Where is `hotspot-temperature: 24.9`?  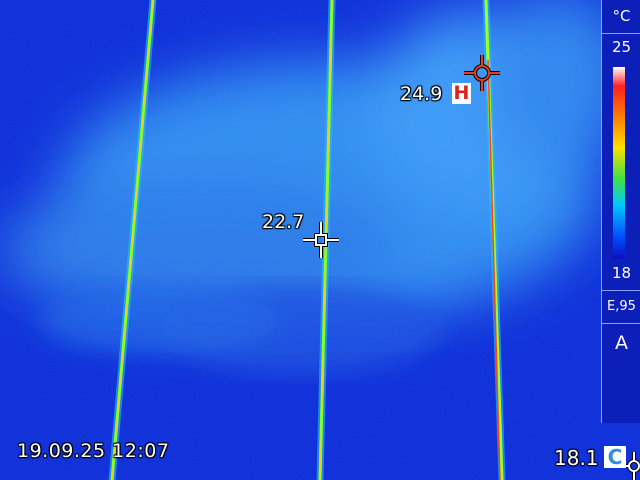
hotspot-temperature: 24.9 is located at coordinates (421, 94).